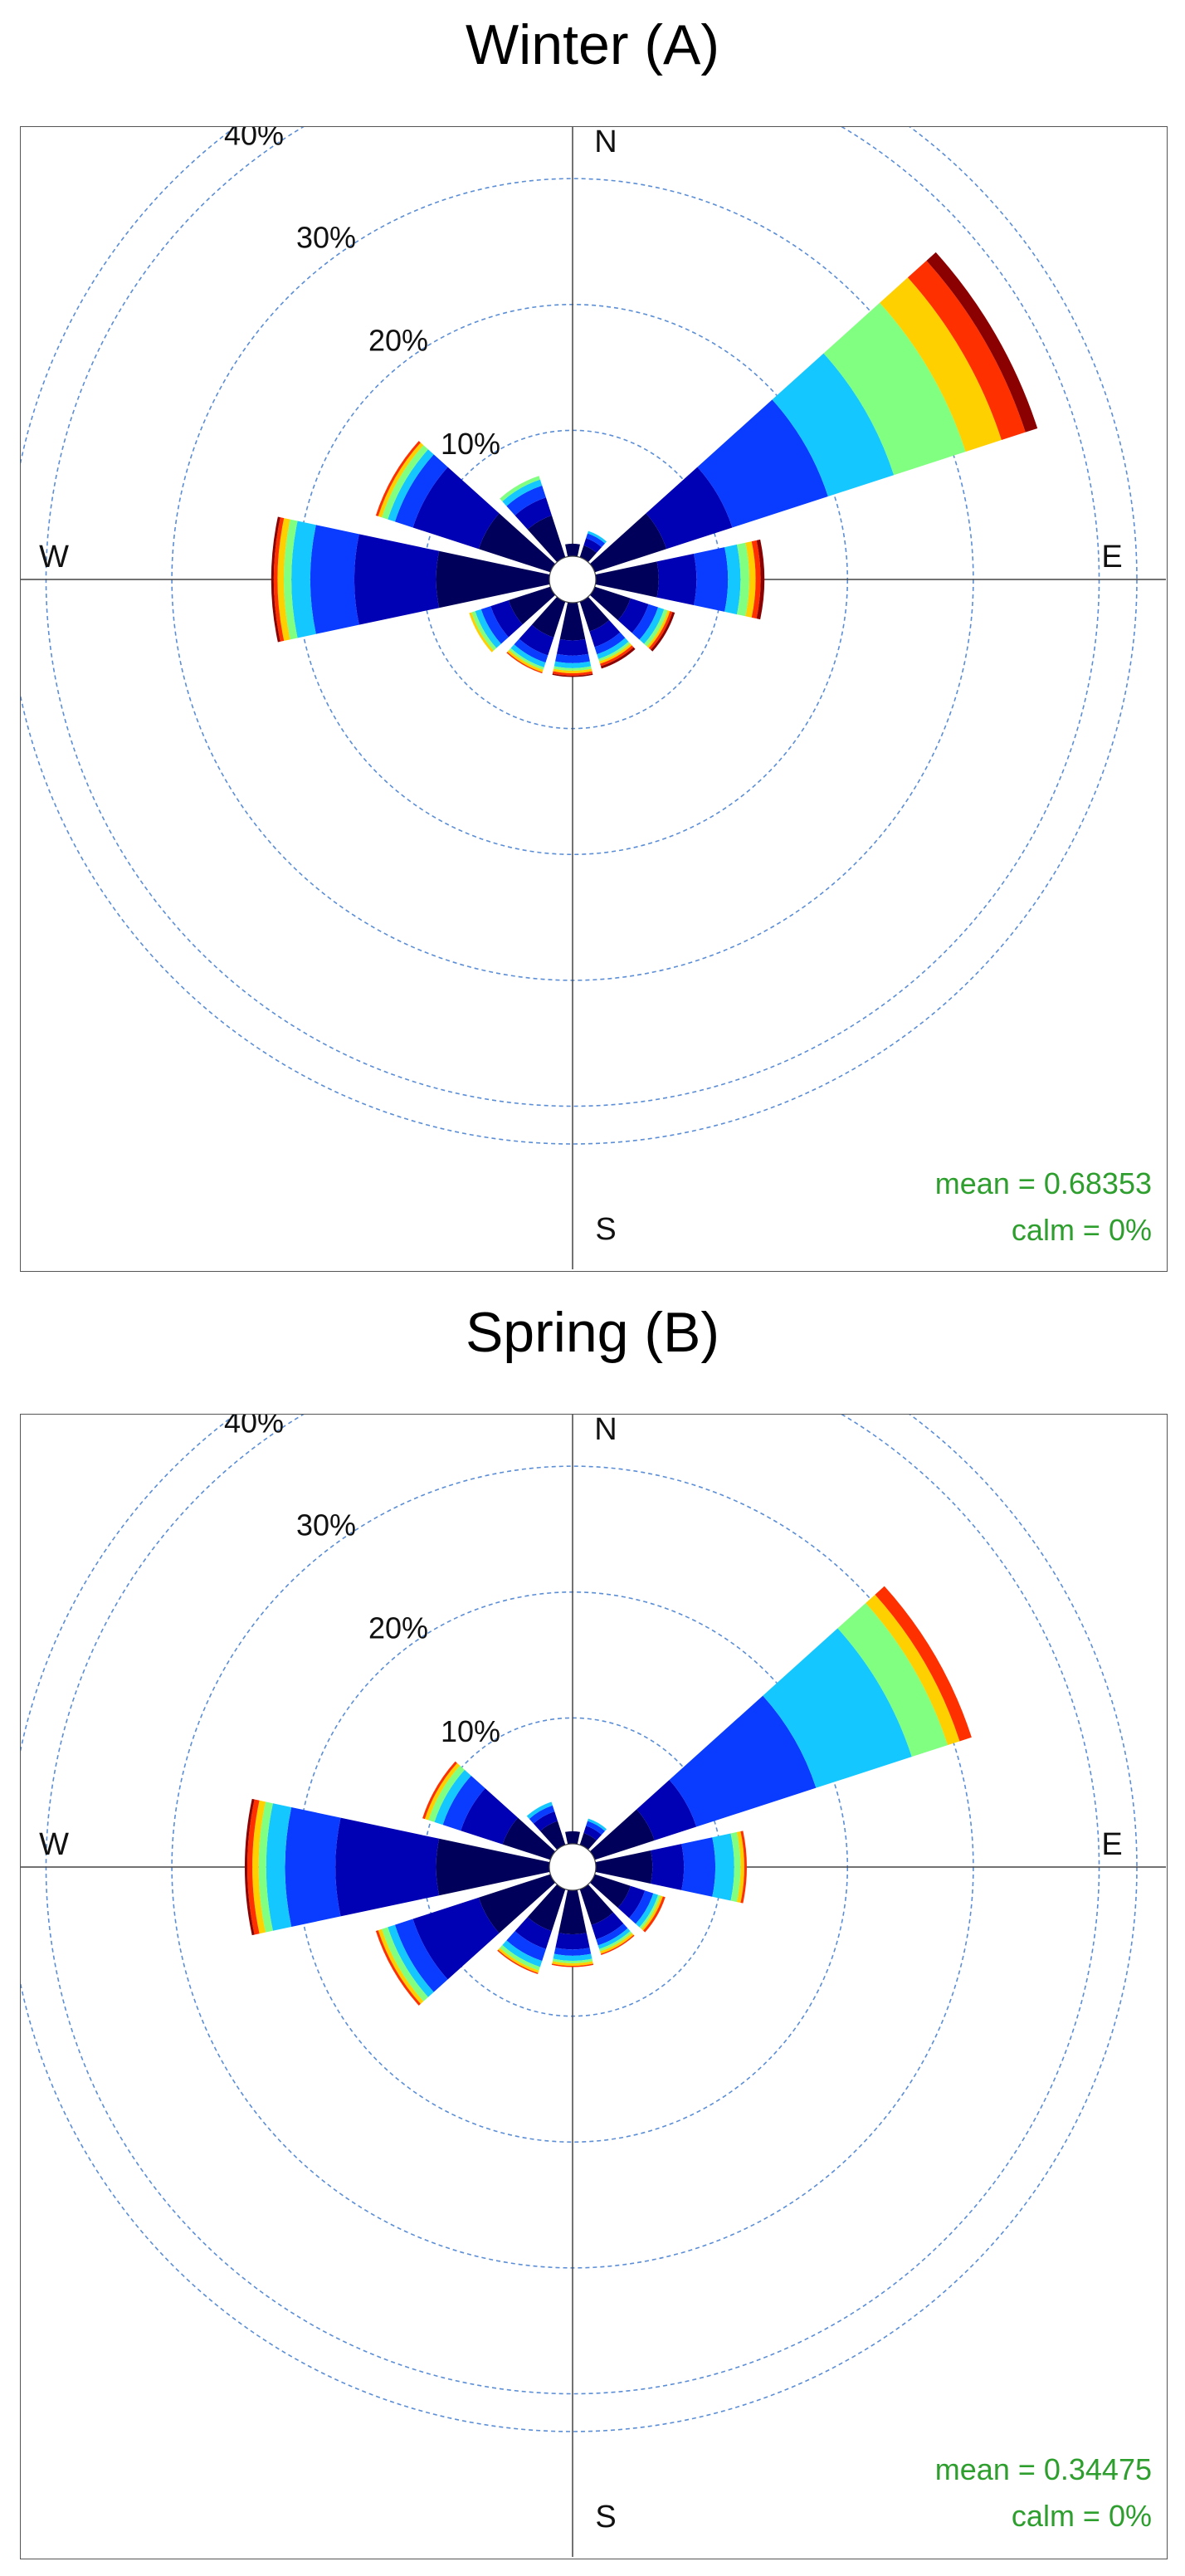 The image size is (1185, 2576). What do you see at coordinates (573, 579) in the screenshot?
I see `calm-circle` at bounding box center [573, 579].